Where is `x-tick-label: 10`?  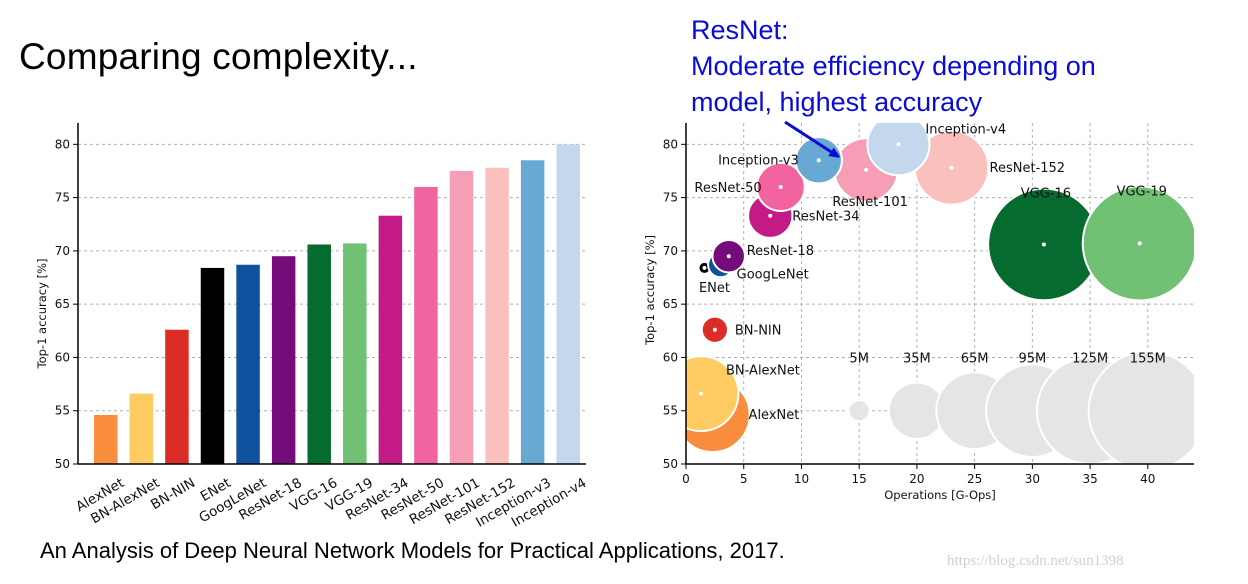
x-tick-label: 10 is located at coordinates (801, 479).